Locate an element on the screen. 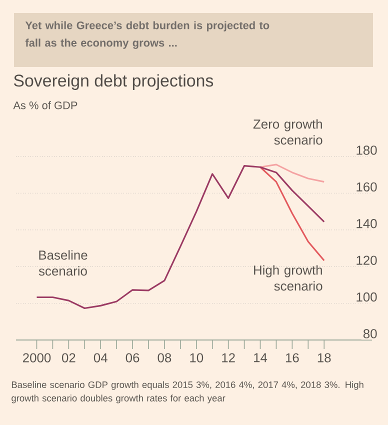 The height and width of the screenshot is (425, 388). y-tick-label: 100 is located at coordinates (366, 297).